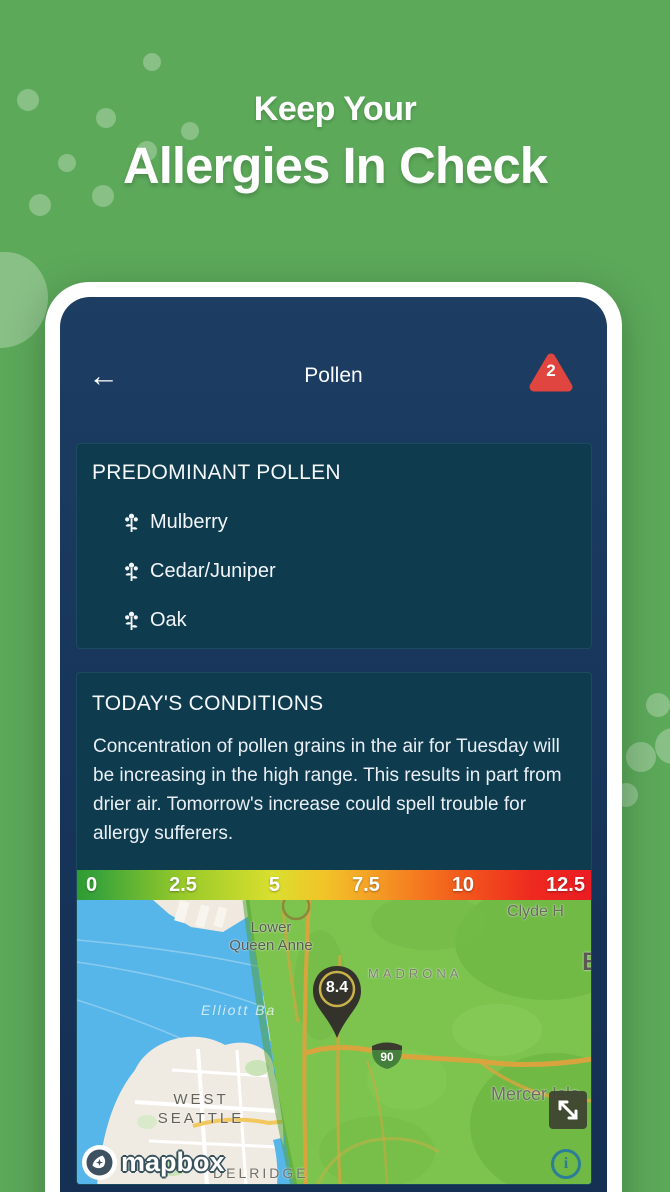  Describe the element at coordinates (366, 884) in the screenshot. I see `scale-tick-7-5: 7.5` at that location.